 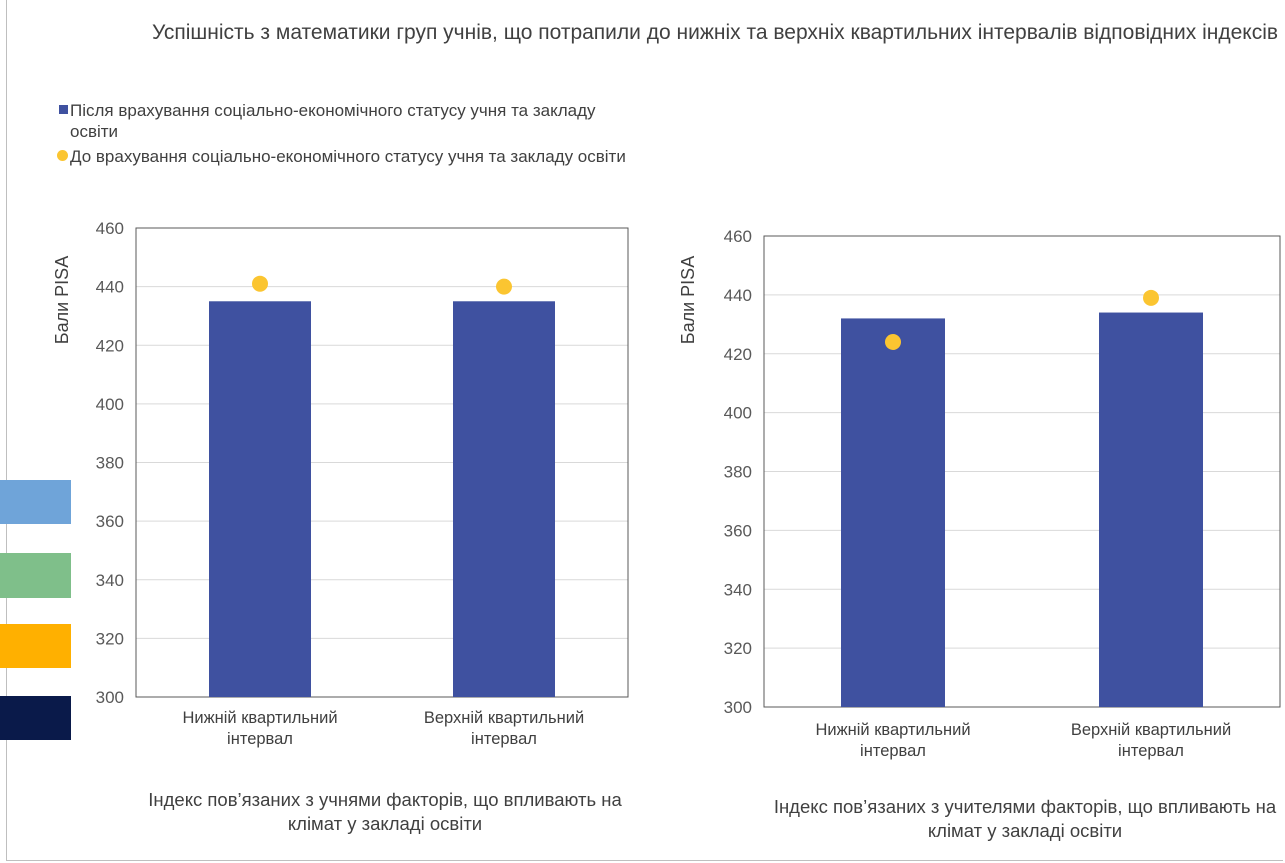 I want to click on side-block-orange, so click(x=35, y=646).